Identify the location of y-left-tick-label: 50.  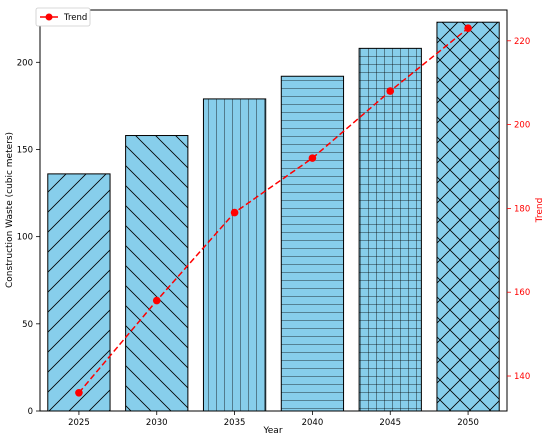
(27, 325).